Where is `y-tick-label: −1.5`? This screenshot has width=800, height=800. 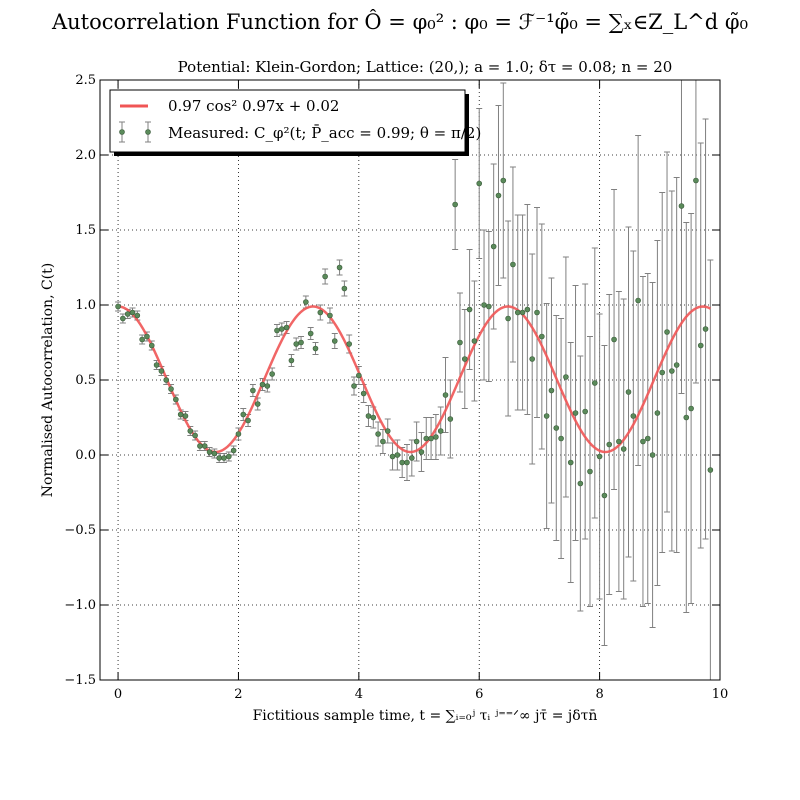 y-tick-label: −1.5 is located at coordinates (80, 680).